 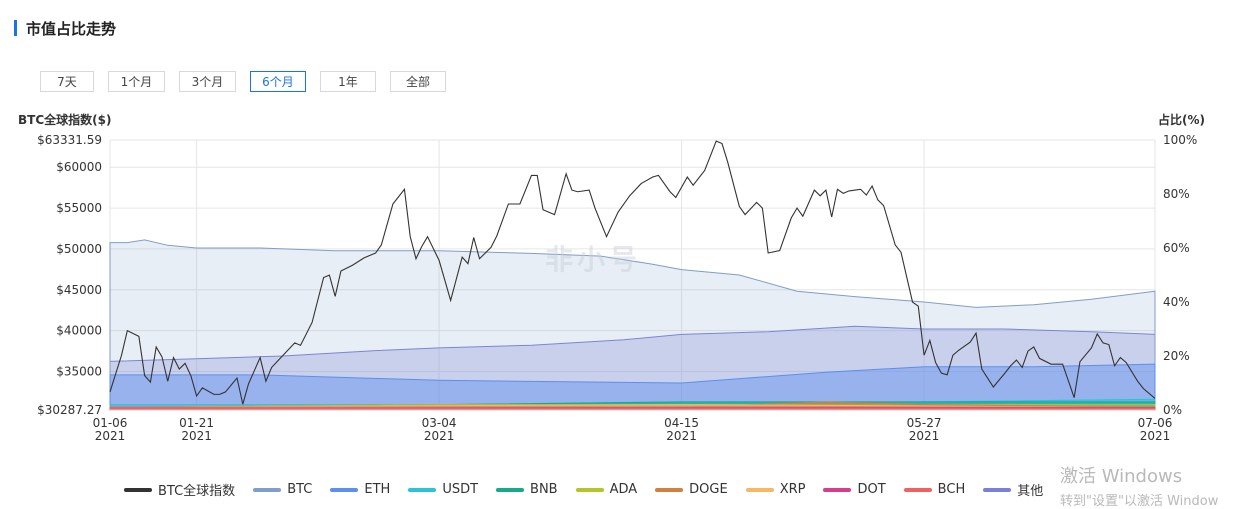 I want to click on legend-item: BTC全球指数, so click(x=179, y=489).